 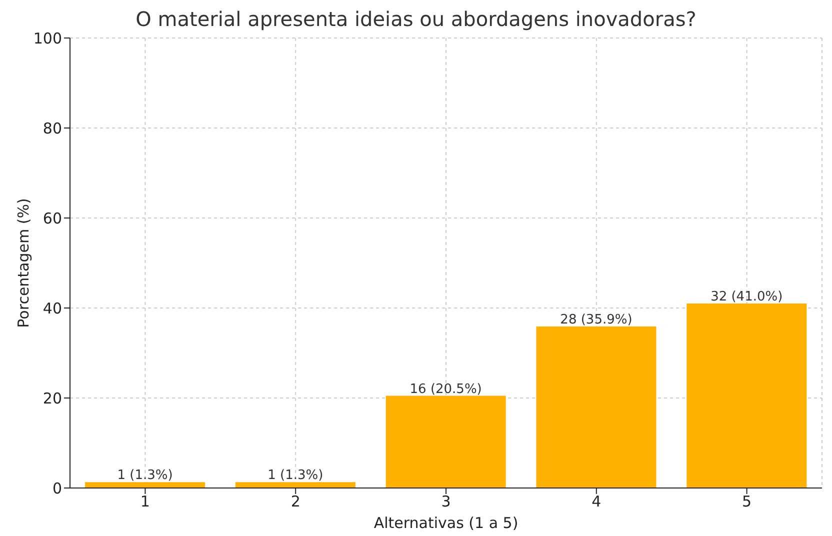 What do you see at coordinates (57, 488) in the screenshot?
I see `y-tick-label: 0` at bounding box center [57, 488].